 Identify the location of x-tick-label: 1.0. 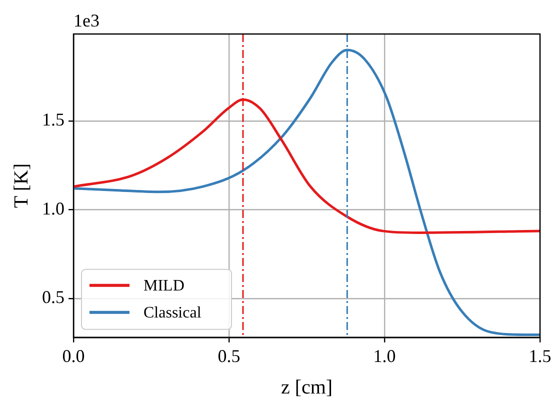
(384, 356).